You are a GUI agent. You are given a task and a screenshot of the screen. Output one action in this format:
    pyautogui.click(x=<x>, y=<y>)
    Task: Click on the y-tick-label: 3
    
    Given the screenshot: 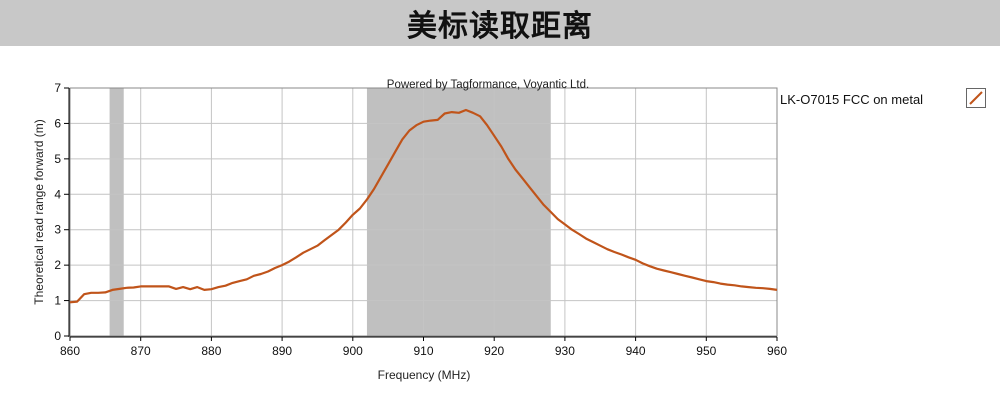 What is the action you would take?
    pyautogui.click(x=57, y=230)
    